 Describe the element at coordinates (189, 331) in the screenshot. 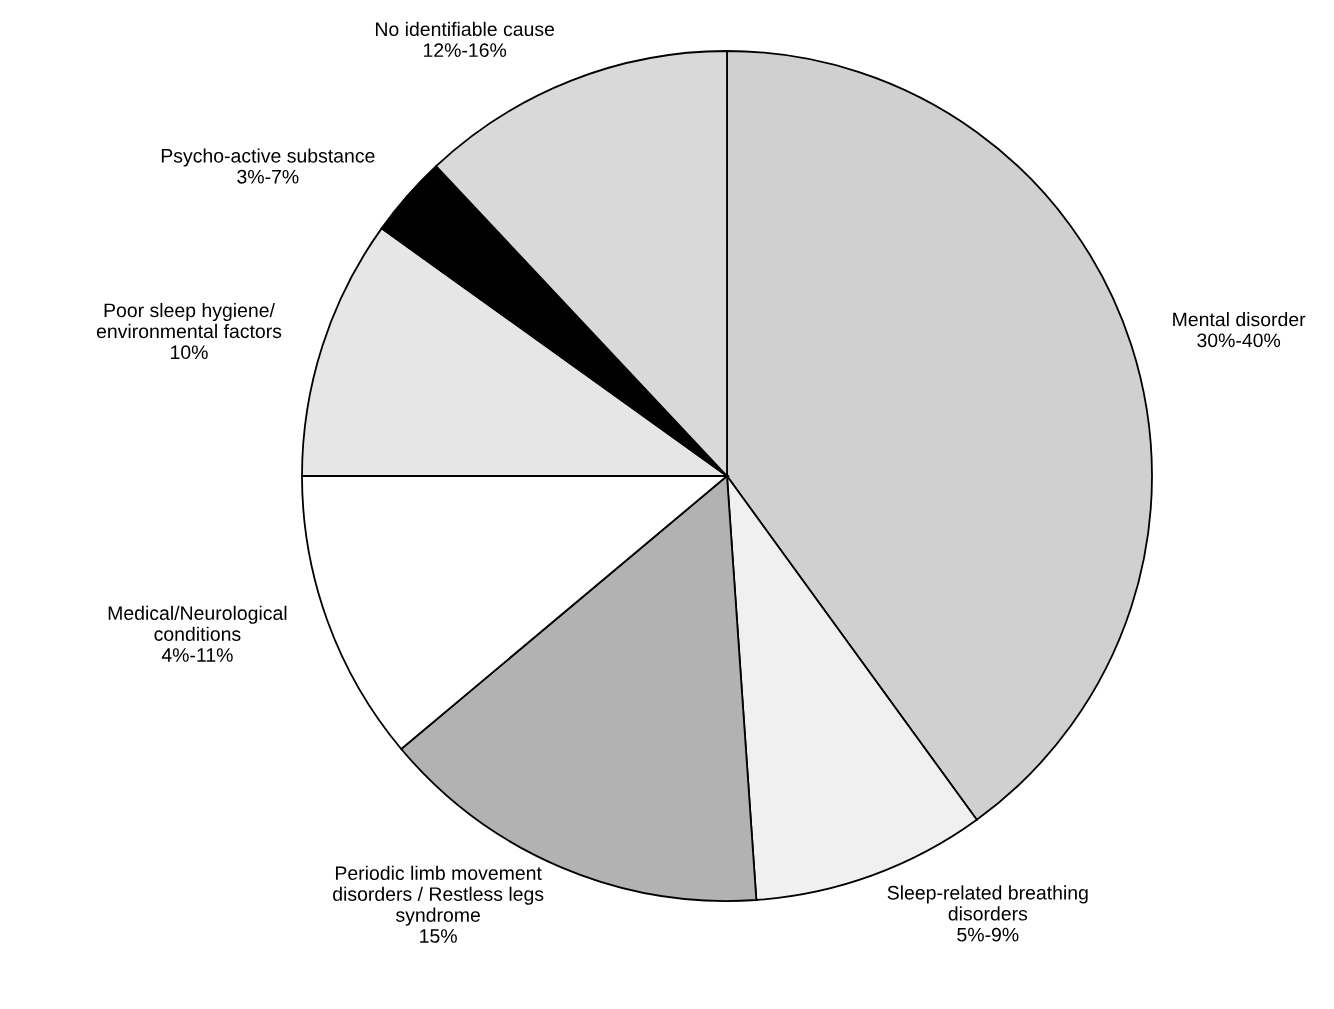

I see `slice-label: Poor sleep hygiene/ environmental factors 10%` at that location.